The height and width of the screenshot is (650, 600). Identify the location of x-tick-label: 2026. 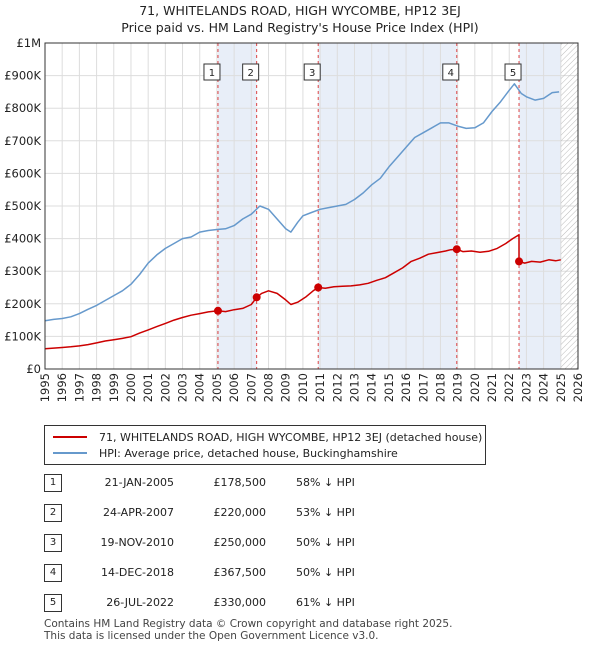
(578, 387).